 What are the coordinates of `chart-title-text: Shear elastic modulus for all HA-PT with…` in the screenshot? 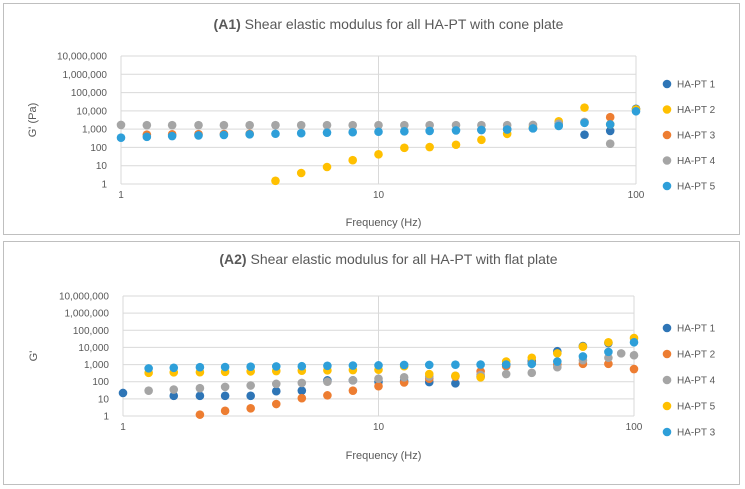 It's located at (402, 259).